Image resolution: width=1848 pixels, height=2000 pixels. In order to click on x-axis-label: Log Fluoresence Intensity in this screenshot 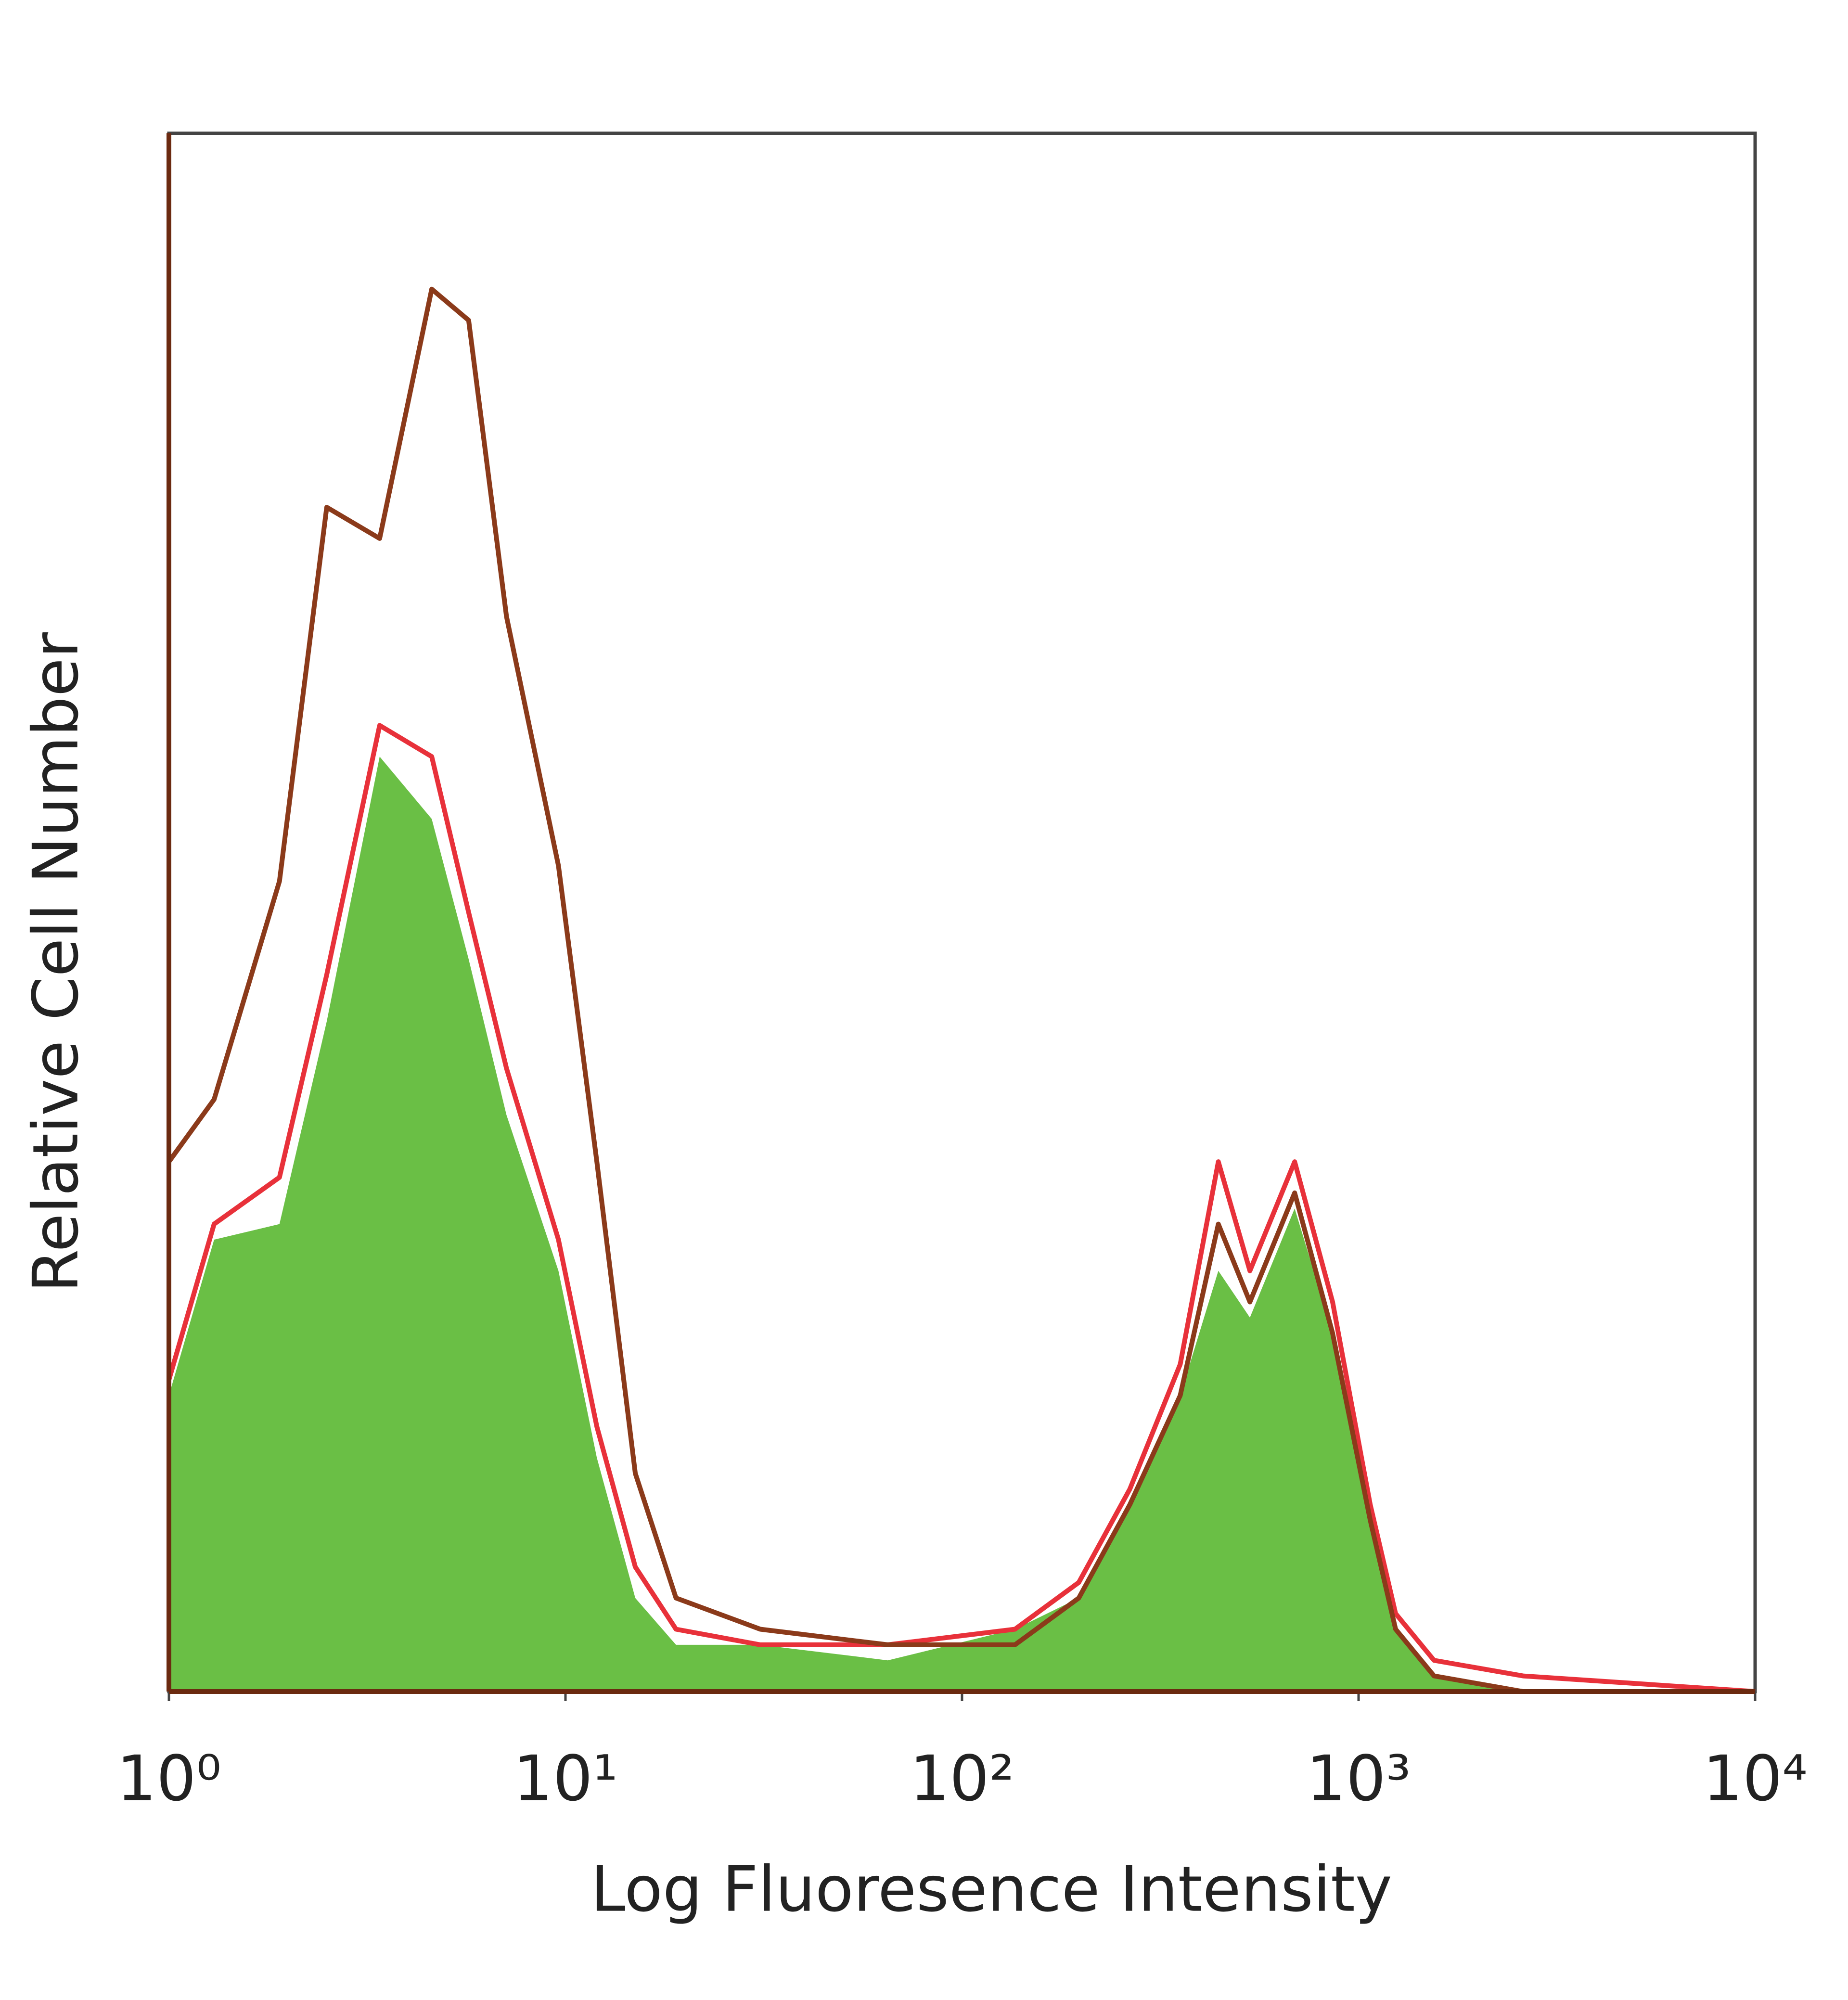, I will do `click(991, 1889)`.